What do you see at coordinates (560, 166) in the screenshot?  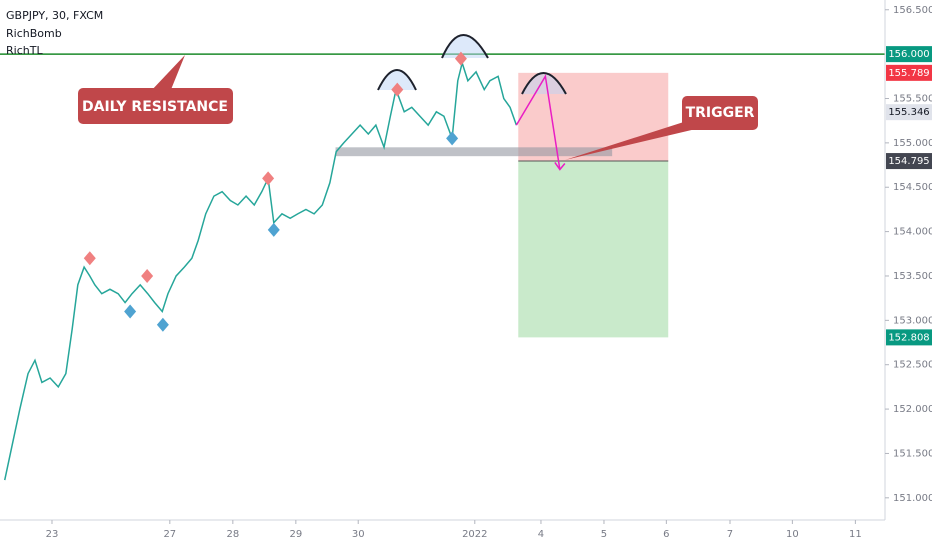 I see `projection-arrowhead` at bounding box center [560, 166].